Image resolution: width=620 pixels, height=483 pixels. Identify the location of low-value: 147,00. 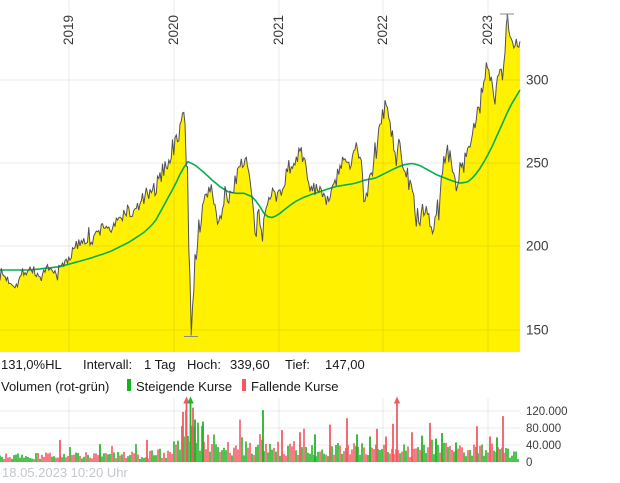
(345, 364).